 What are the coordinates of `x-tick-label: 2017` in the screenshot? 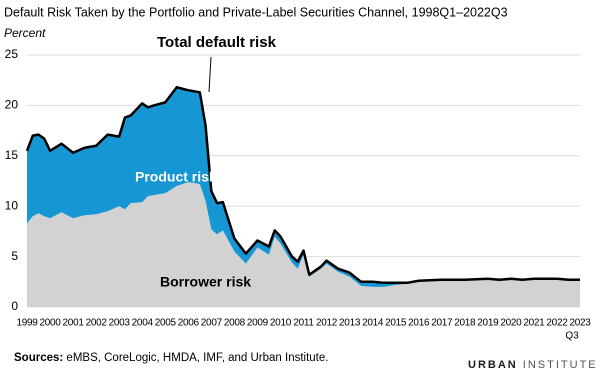 It's located at (442, 323).